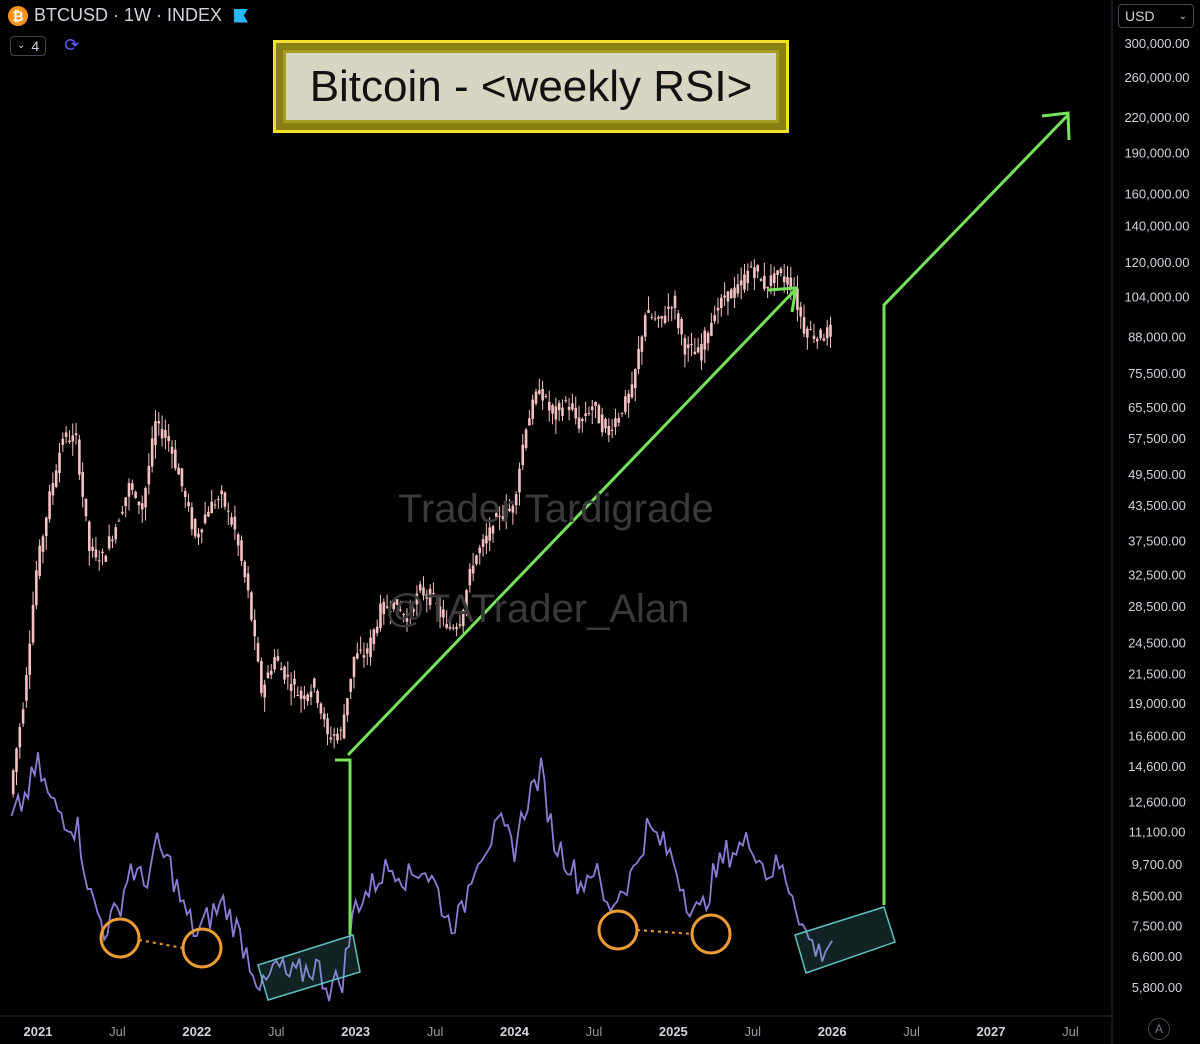 The width and height of the screenshot is (1200, 1044). What do you see at coordinates (1156, 193) in the screenshot?
I see `price-tick-label: 160,000.00` at bounding box center [1156, 193].